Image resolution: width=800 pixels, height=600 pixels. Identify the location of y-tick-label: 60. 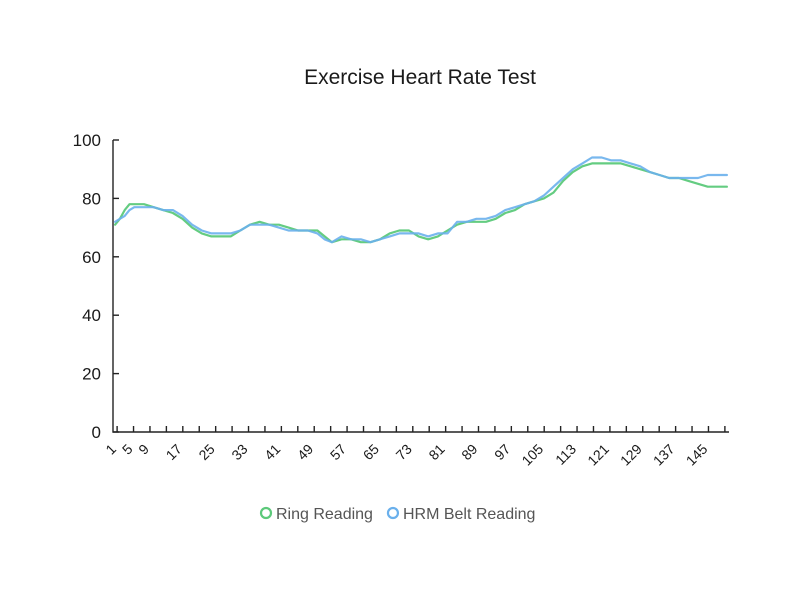
(91, 257).